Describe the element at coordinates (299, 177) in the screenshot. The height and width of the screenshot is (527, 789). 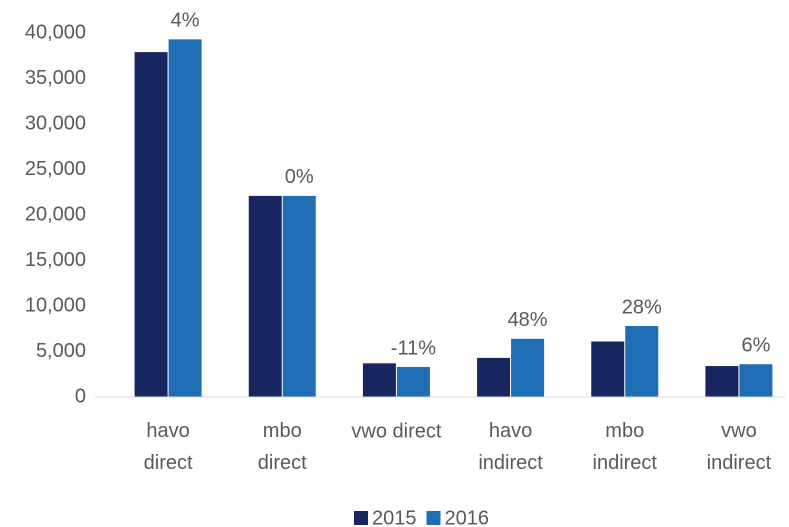
I see `annotation: 0%` at that location.